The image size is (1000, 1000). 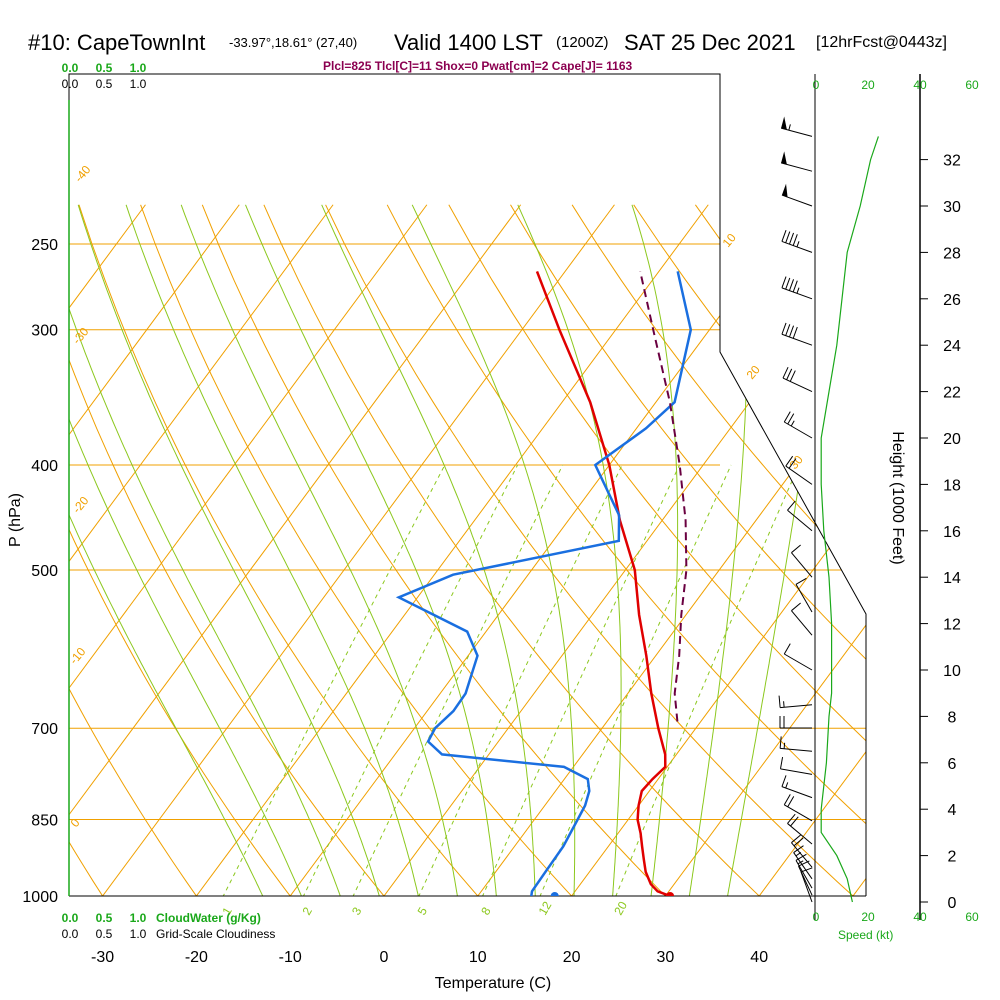 What do you see at coordinates (196, 957) in the screenshot?
I see `temperature-tick-label: -20` at bounding box center [196, 957].